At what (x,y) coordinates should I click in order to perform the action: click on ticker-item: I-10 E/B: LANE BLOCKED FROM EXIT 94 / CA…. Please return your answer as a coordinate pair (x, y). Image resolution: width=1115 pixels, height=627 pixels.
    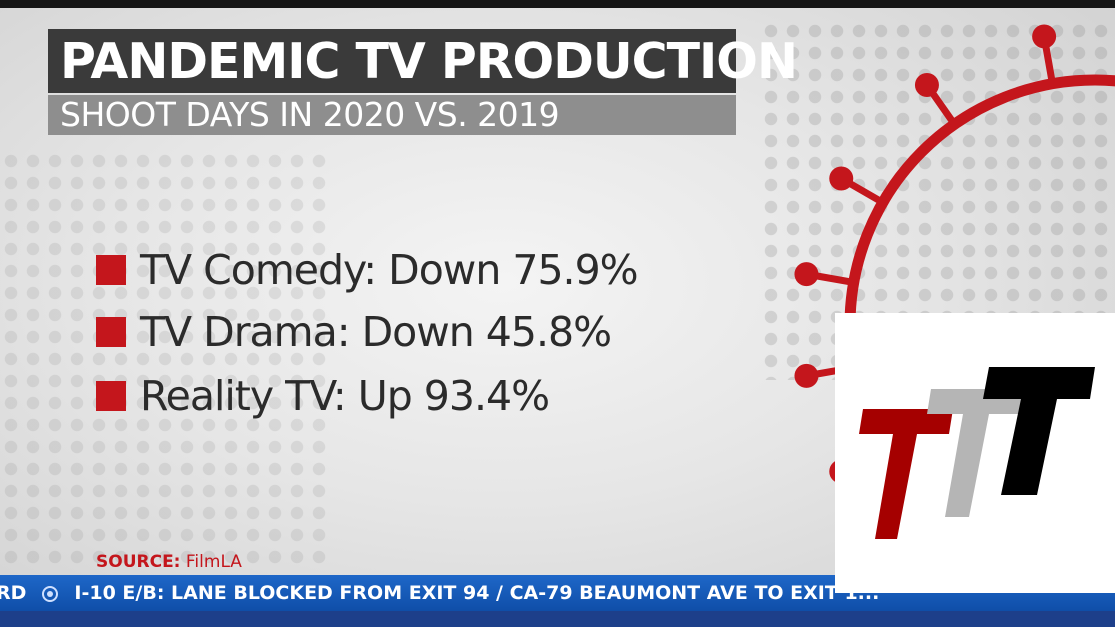
    Looking at the image, I should click on (477, 593).